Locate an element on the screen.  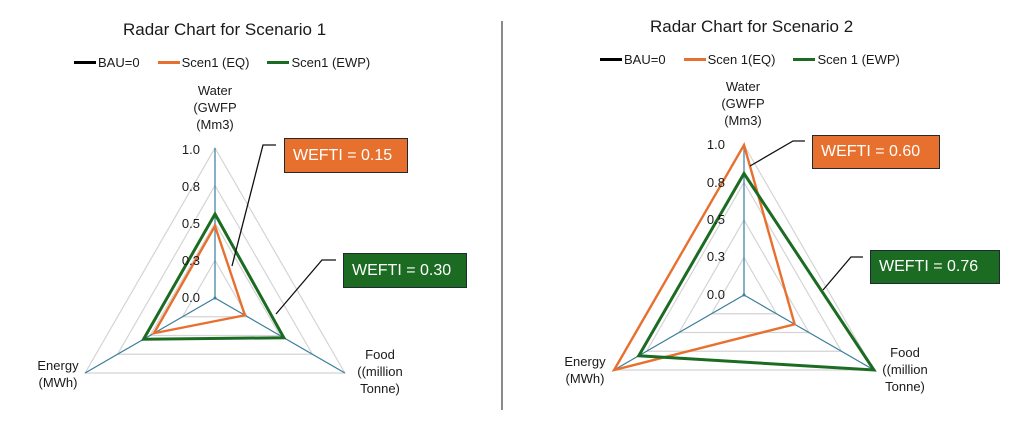
legend-item-ewp: Scen1 (EWP) is located at coordinates (318, 62).